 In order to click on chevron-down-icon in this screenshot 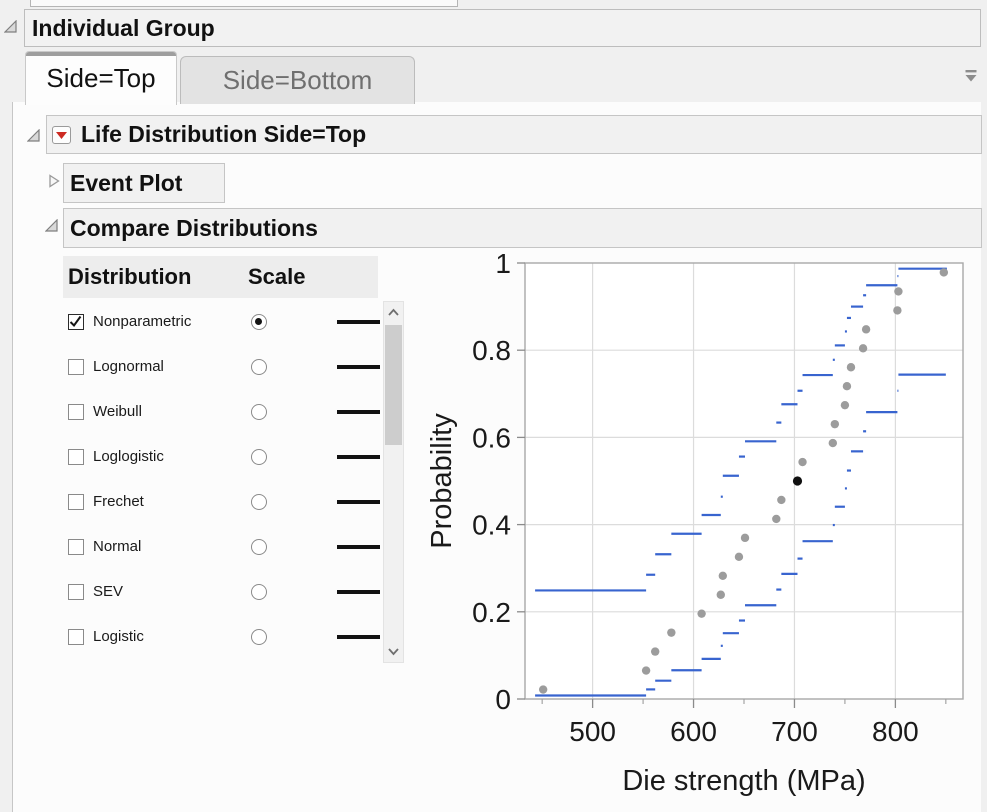, I will do `click(393, 651)`.